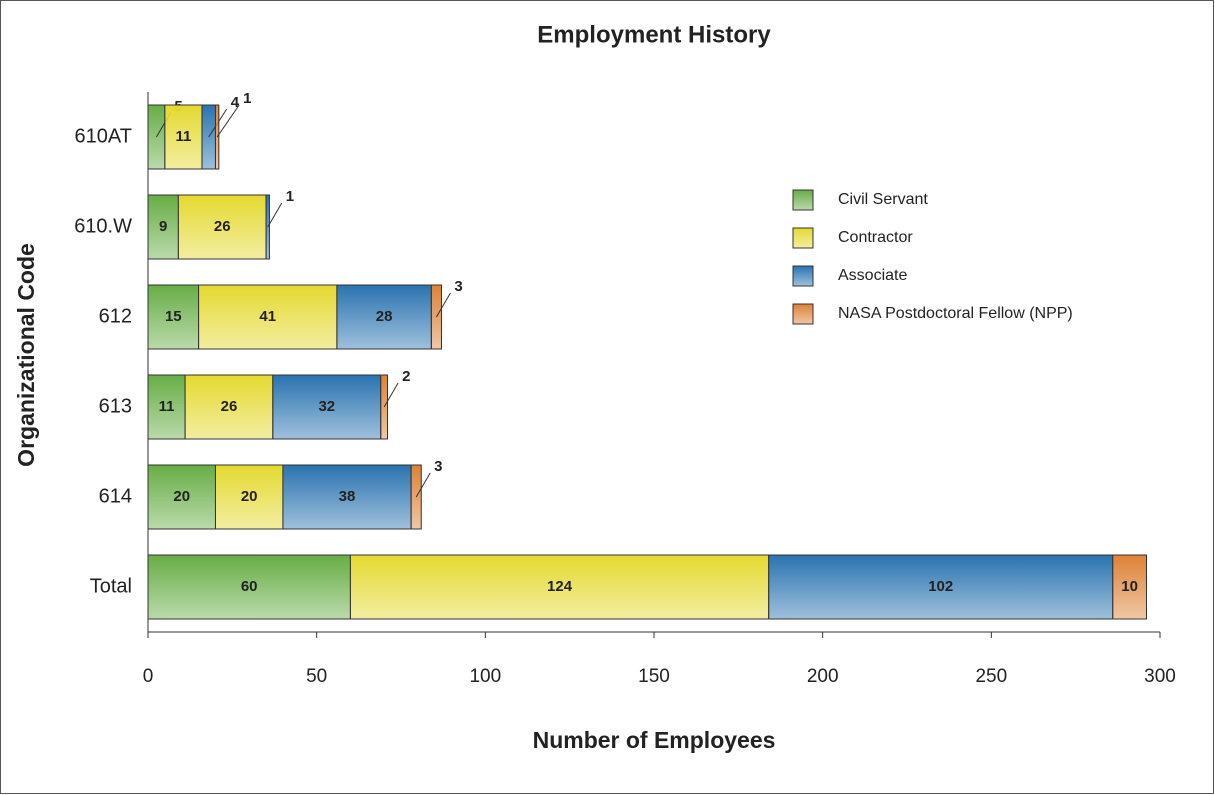  Describe the element at coordinates (955, 313) in the screenshot. I see `legend-label: NASA Postdoctoral Fellow (NPP)` at that location.